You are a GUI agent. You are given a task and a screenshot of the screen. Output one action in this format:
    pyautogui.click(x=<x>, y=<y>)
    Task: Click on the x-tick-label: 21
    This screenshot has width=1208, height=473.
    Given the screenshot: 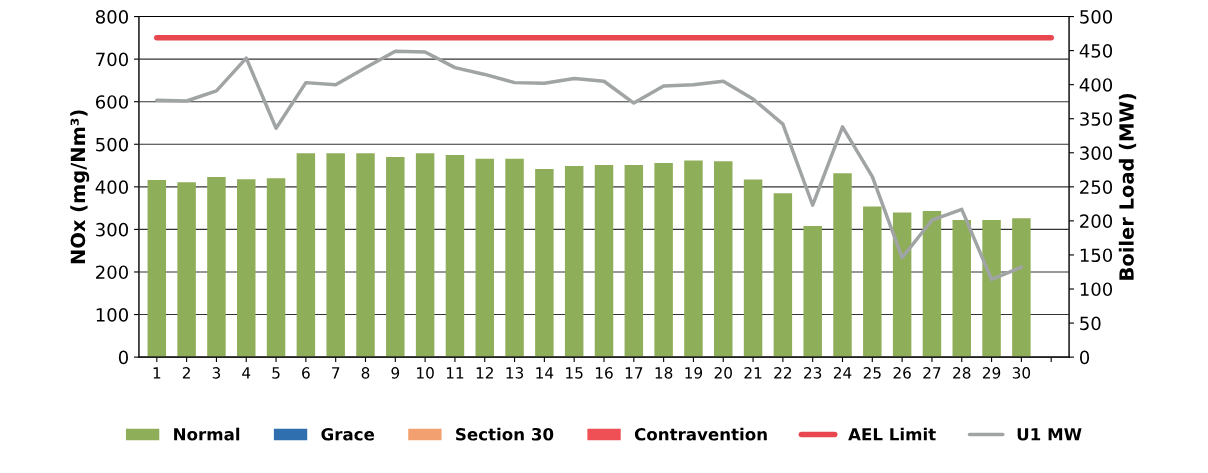 What is the action you would take?
    pyautogui.click(x=753, y=373)
    